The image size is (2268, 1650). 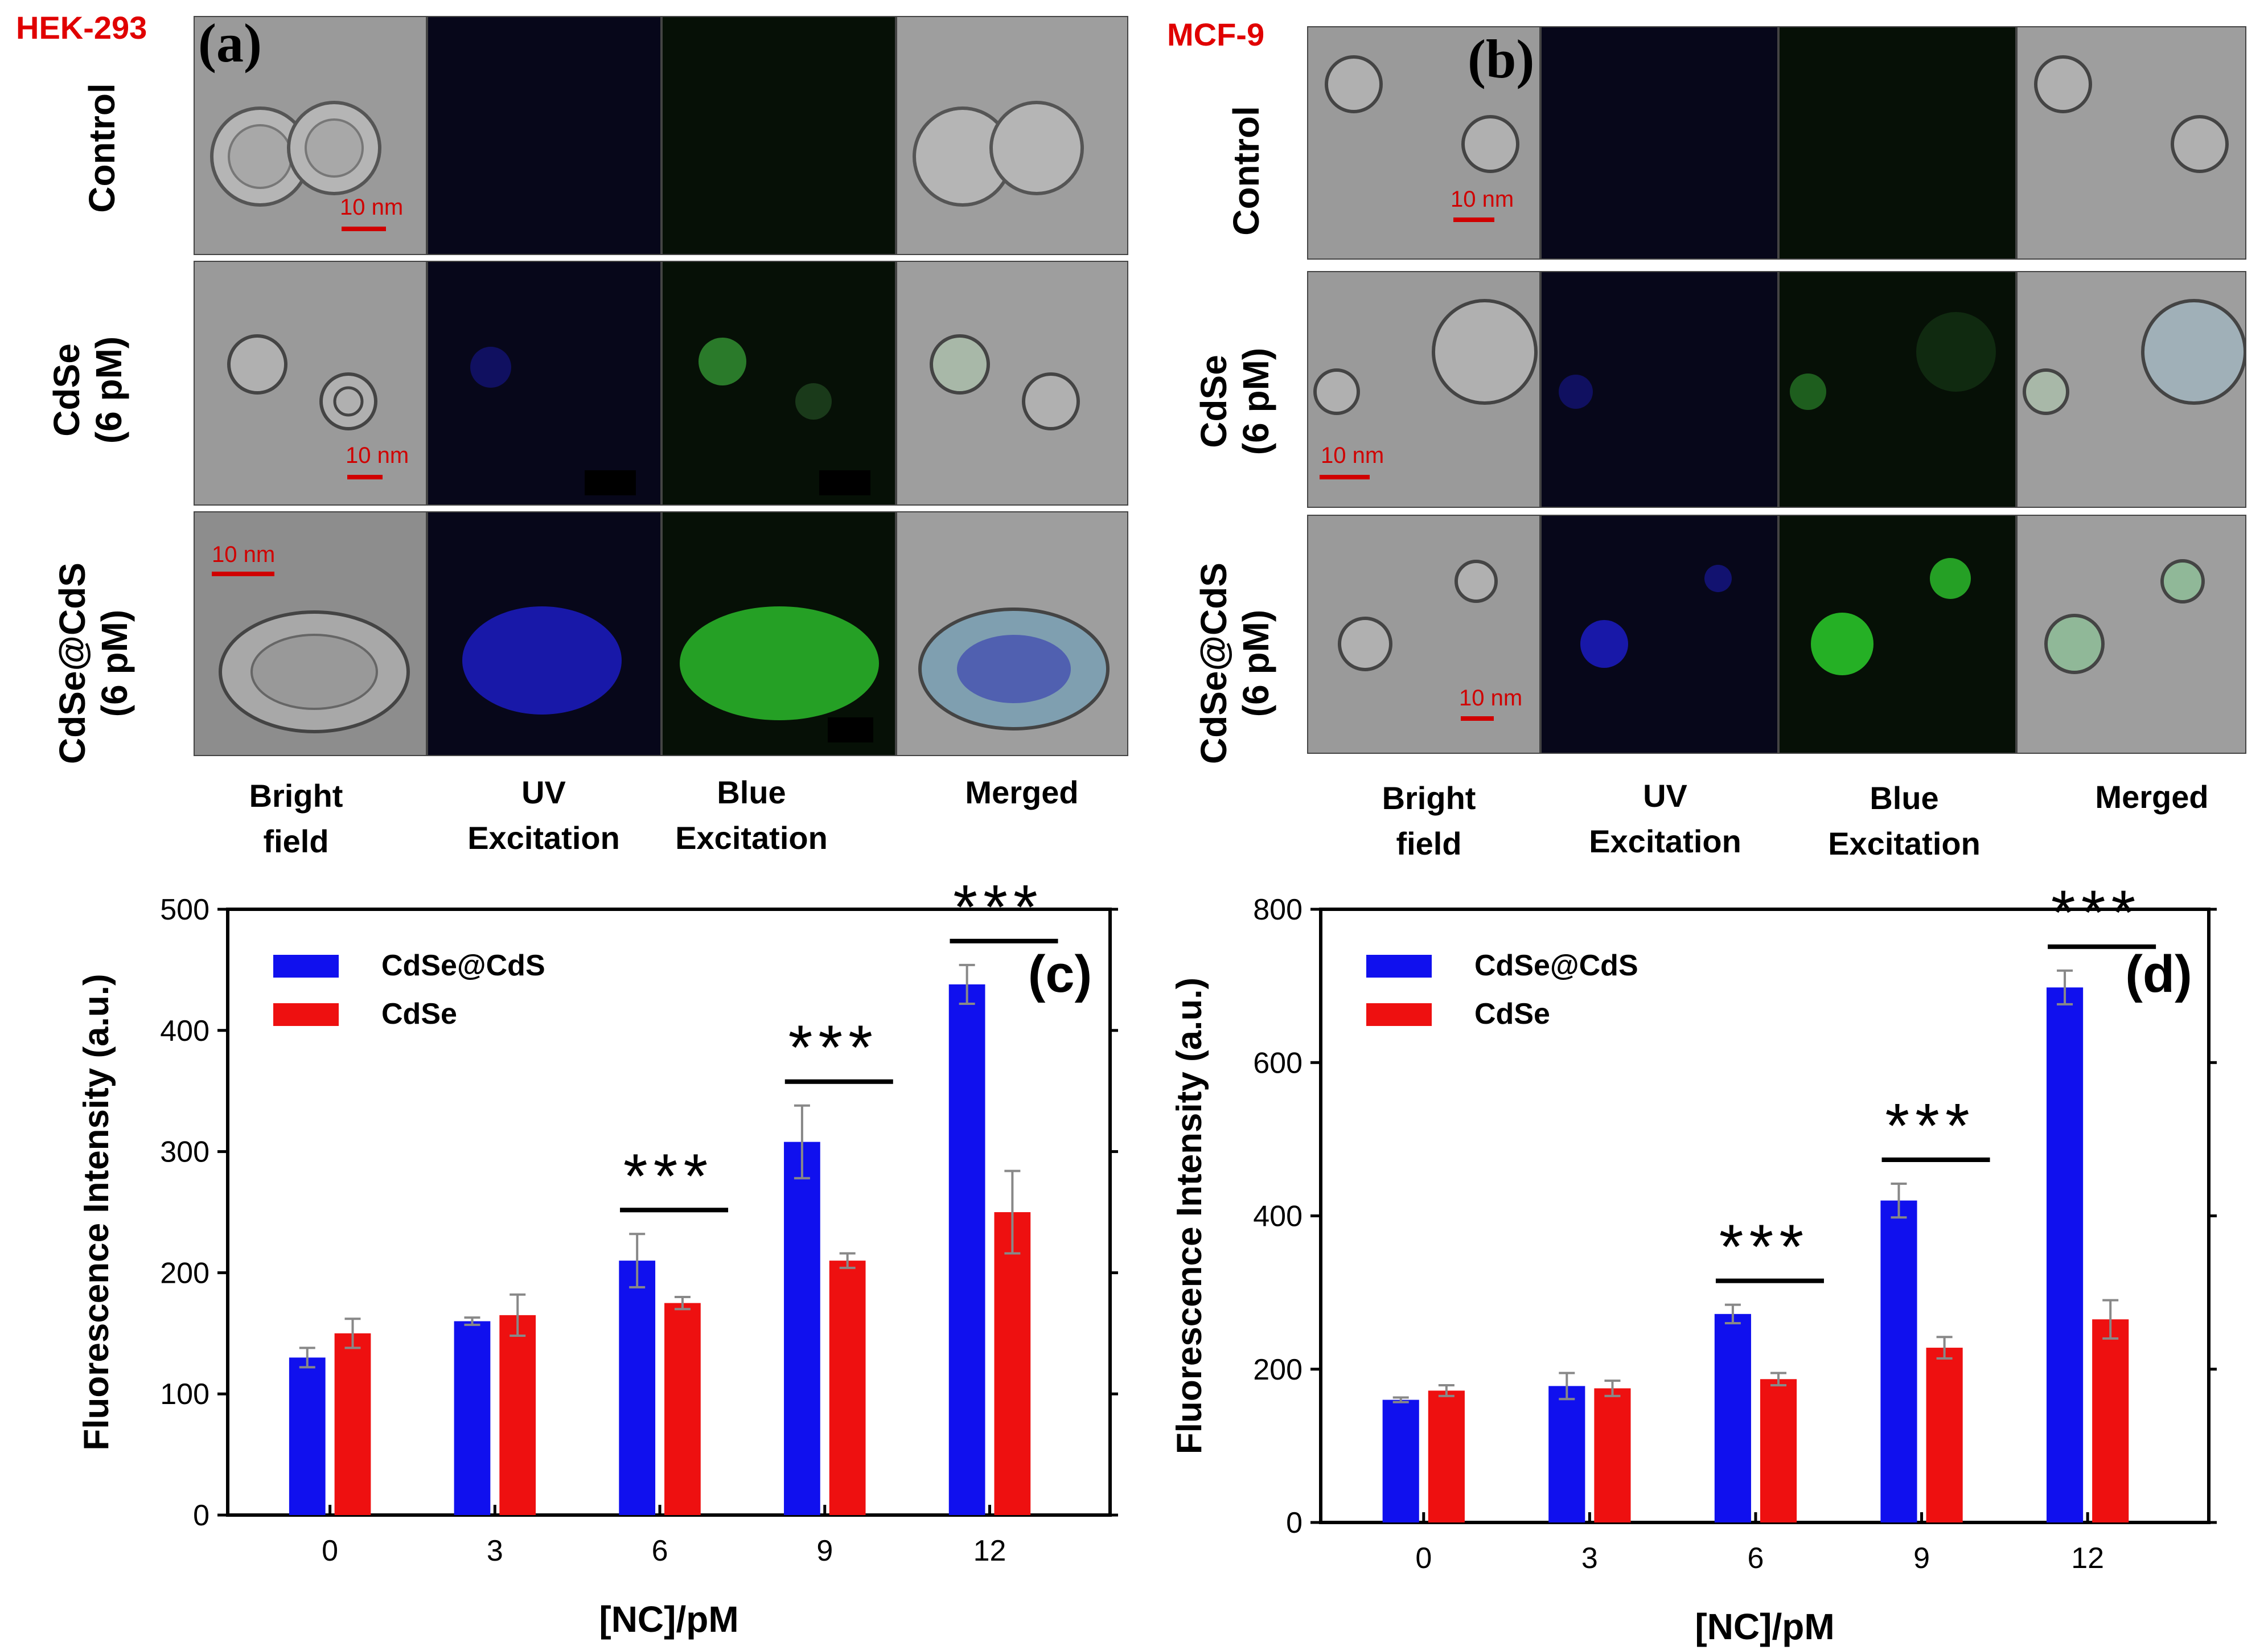 What do you see at coordinates (1429, 820) in the screenshot?
I see `column-label-bright-field-b: Bright field` at bounding box center [1429, 820].